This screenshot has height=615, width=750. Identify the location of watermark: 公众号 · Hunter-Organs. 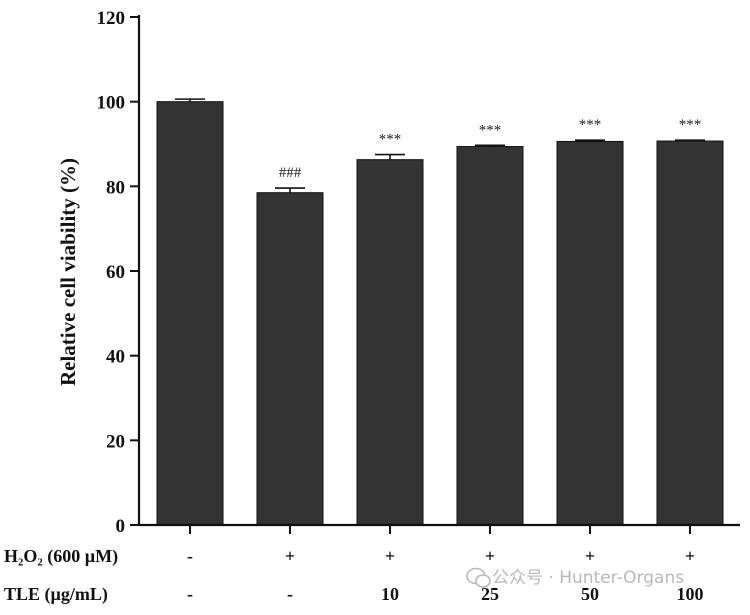
(575, 577).